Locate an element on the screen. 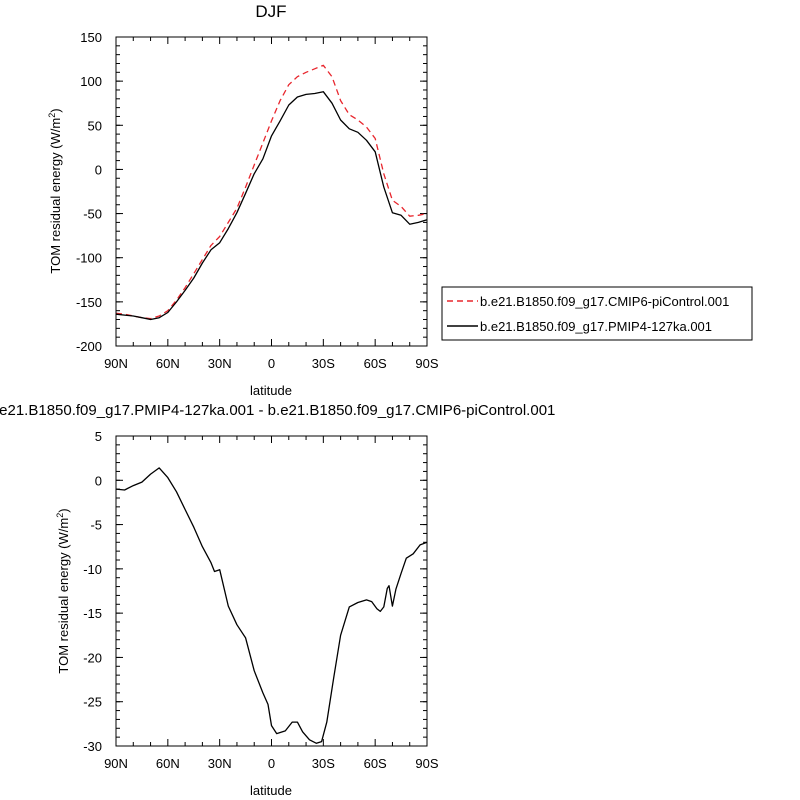 The width and height of the screenshot is (800, 800). y-tick-label: -15 is located at coordinates (92, 613).